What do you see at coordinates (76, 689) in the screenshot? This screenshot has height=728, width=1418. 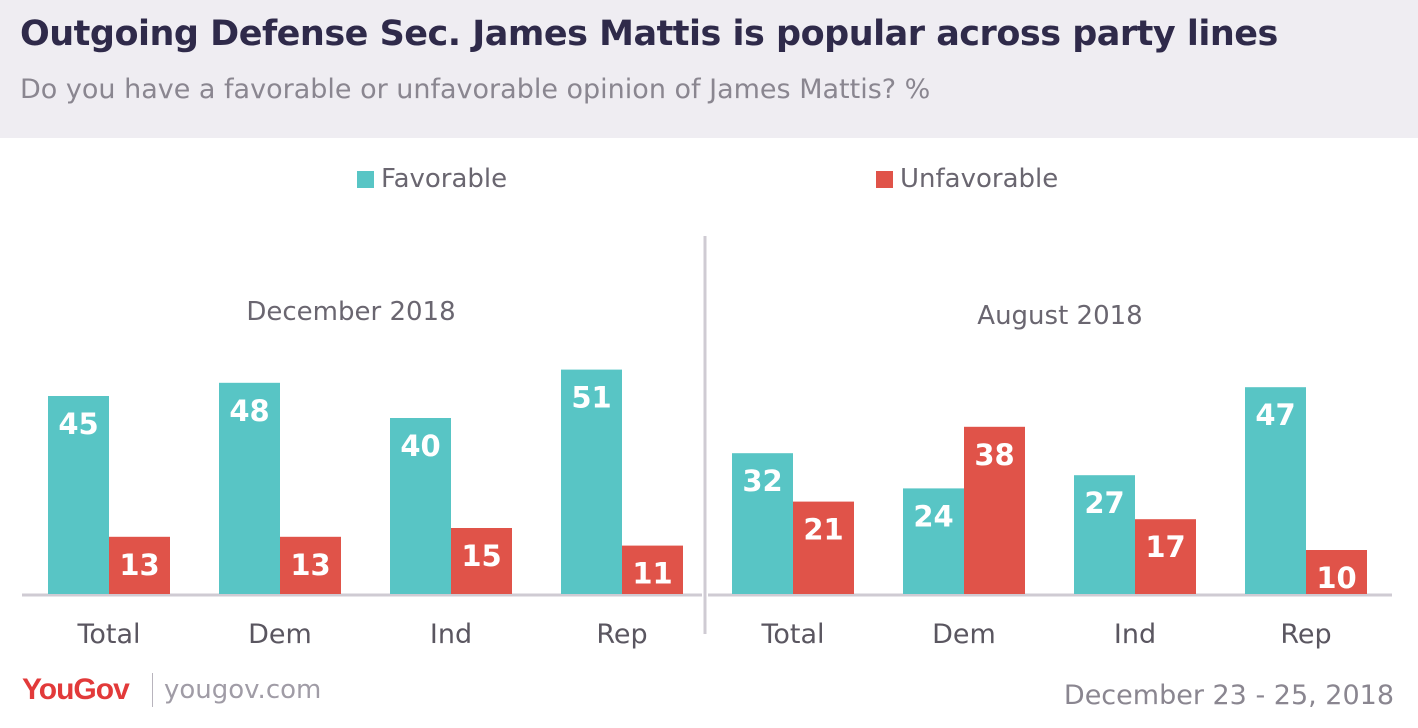 I see `yougov-logo: YouGov` at bounding box center [76, 689].